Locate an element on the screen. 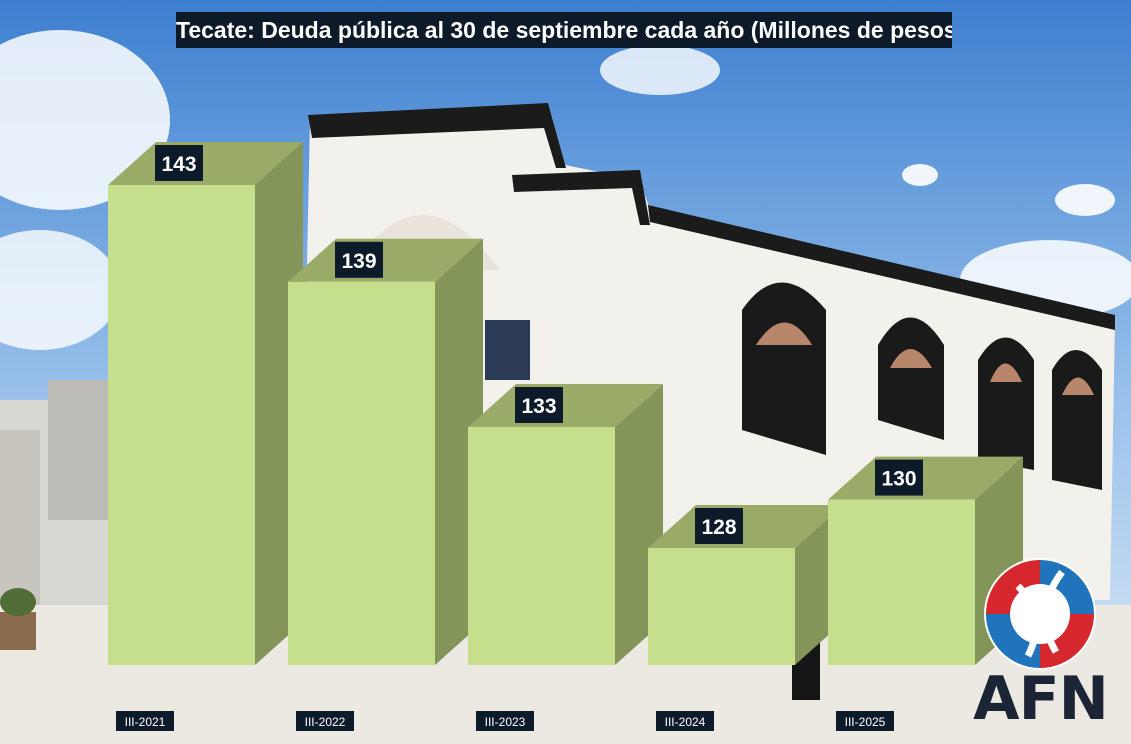  x-tick-text: III-2021 is located at coordinates (145, 722).